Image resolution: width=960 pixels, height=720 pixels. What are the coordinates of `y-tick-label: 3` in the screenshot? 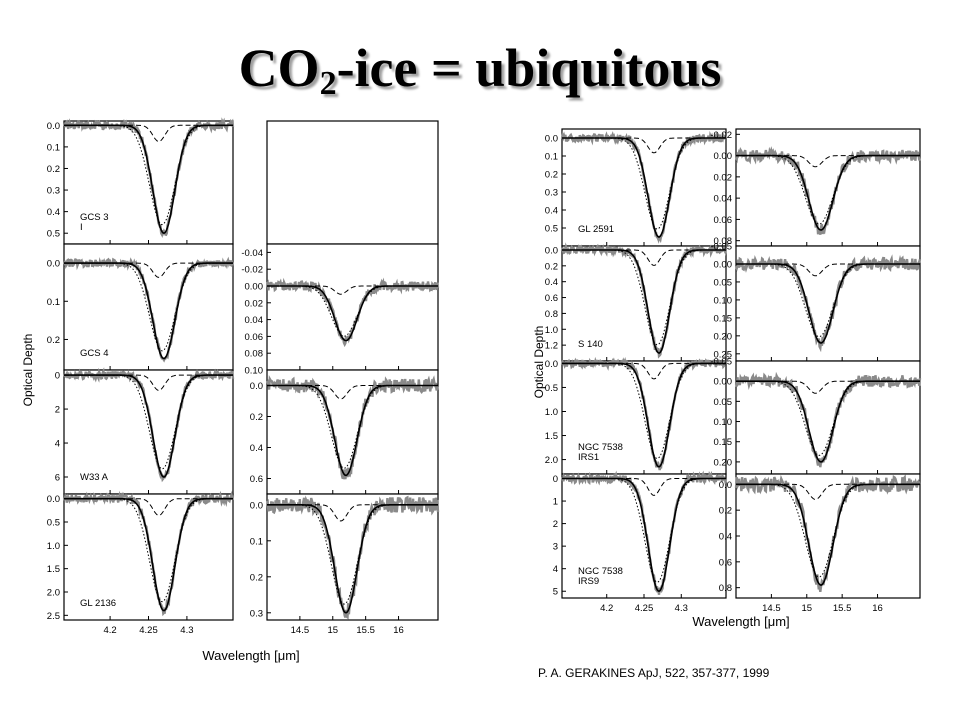 It's located at (555, 547).